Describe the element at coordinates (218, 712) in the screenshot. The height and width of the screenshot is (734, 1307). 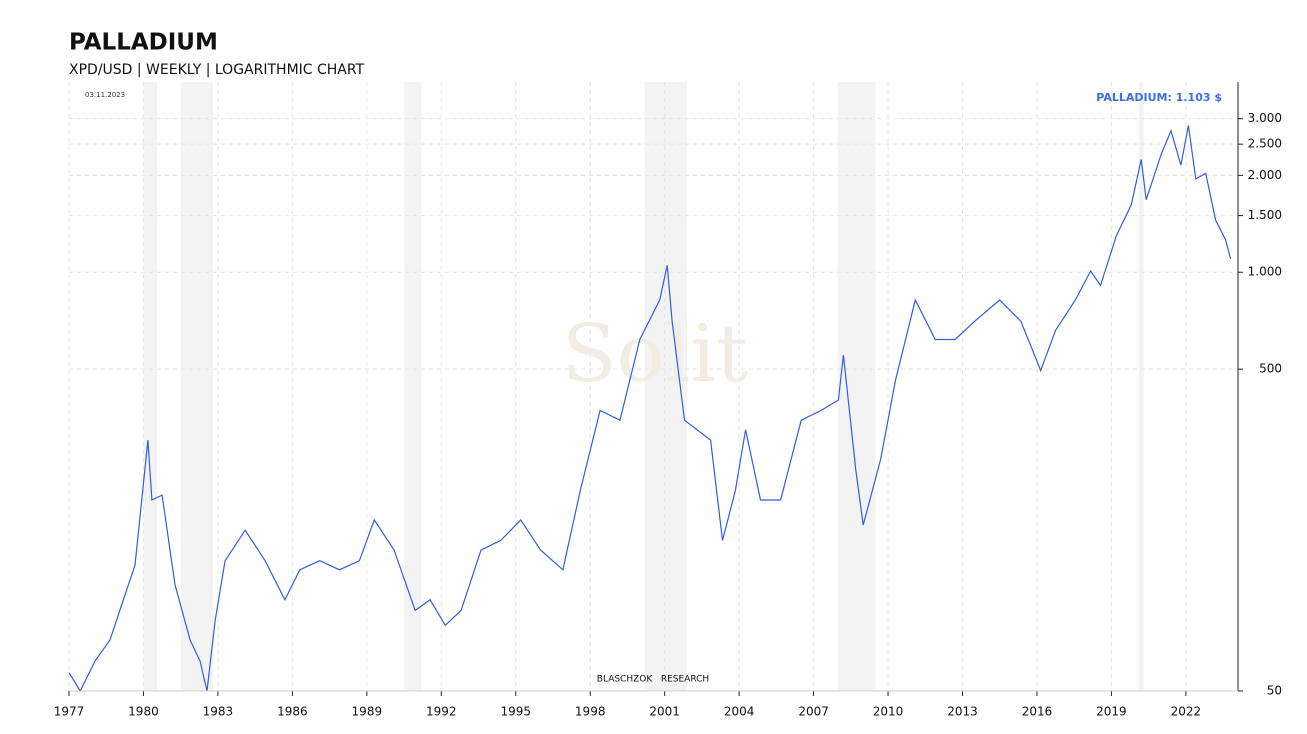
I see `x-tick-label: 1983` at that location.